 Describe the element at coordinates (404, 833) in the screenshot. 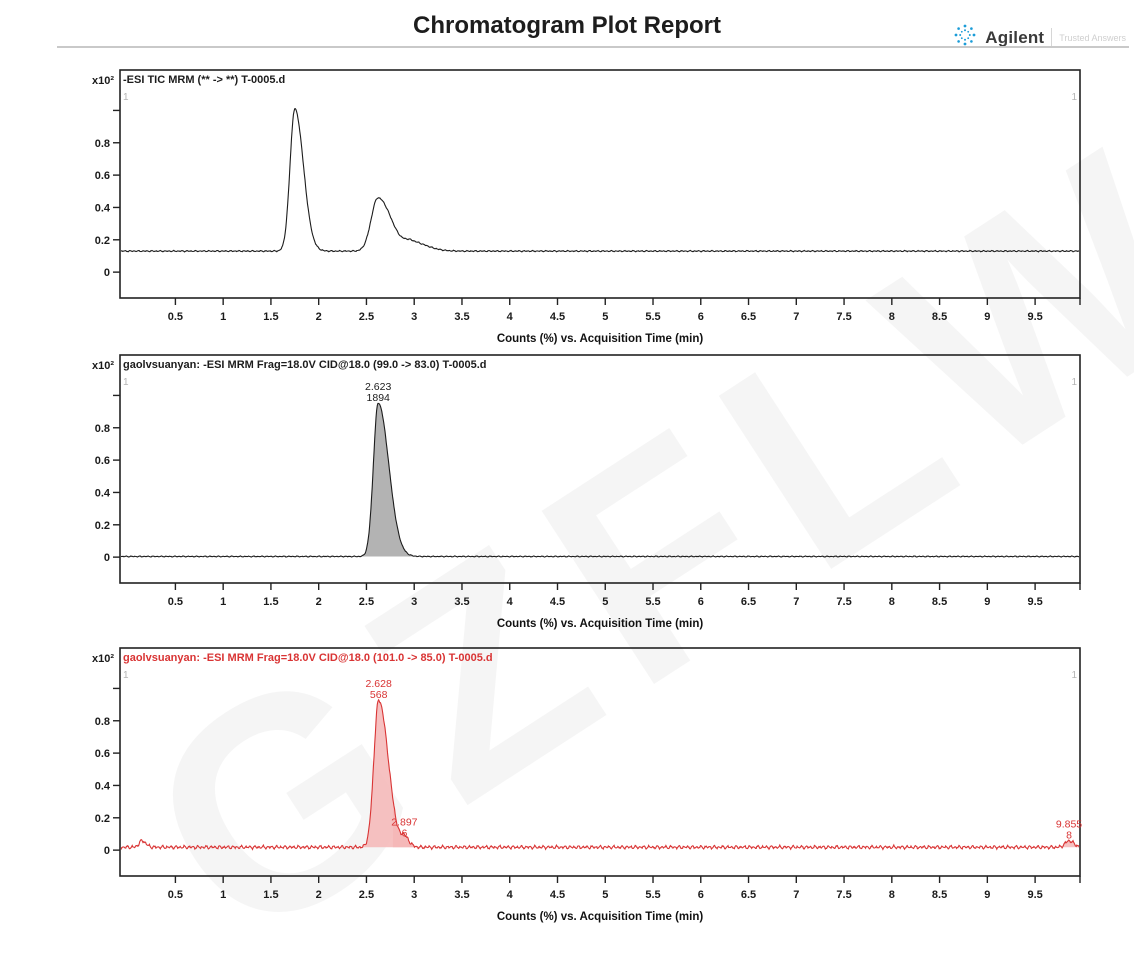

I see `peak-area-label: 6` at that location.